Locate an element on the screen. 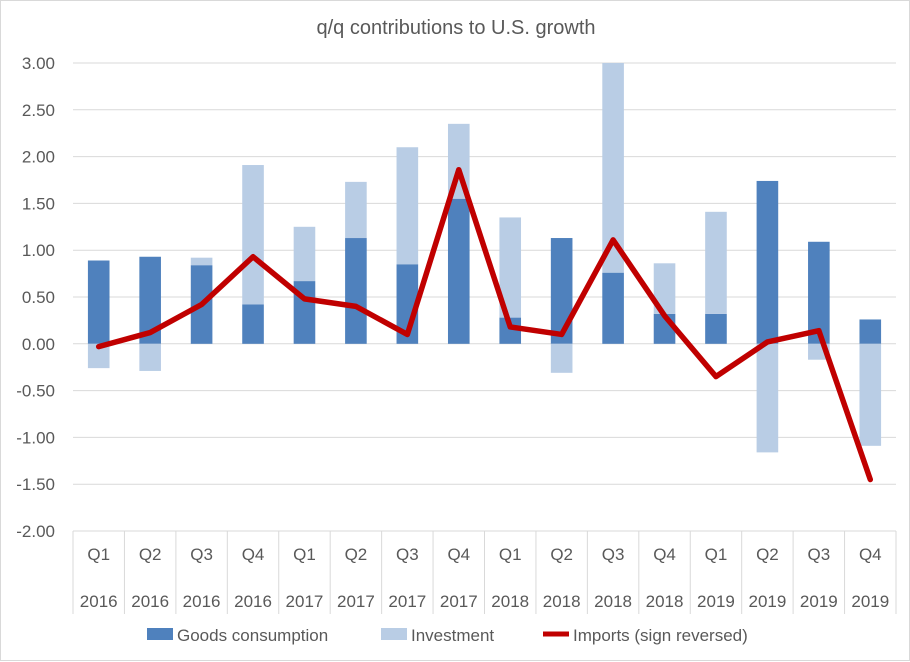 This screenshot has width=910, height=662. y-tick-label: 2.50 is located at coordinates (38, 110).